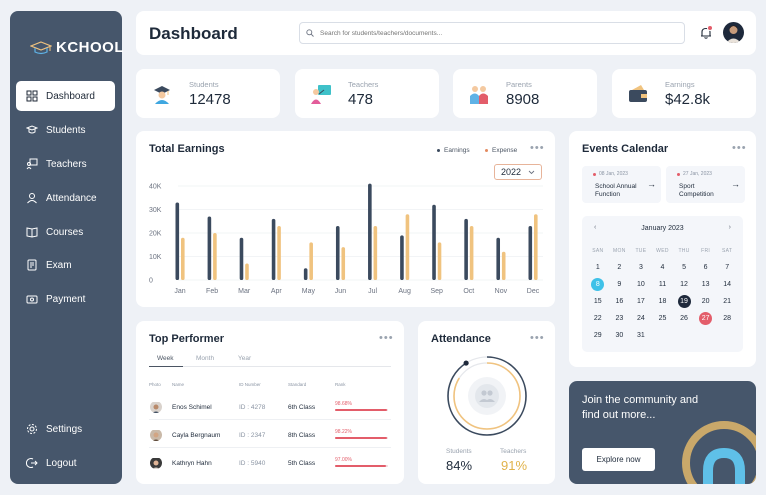  Describe the element at coordinates (65, 96) in the screenshot. I see `sidebar-item-dashboard: Dashboard` at that location.